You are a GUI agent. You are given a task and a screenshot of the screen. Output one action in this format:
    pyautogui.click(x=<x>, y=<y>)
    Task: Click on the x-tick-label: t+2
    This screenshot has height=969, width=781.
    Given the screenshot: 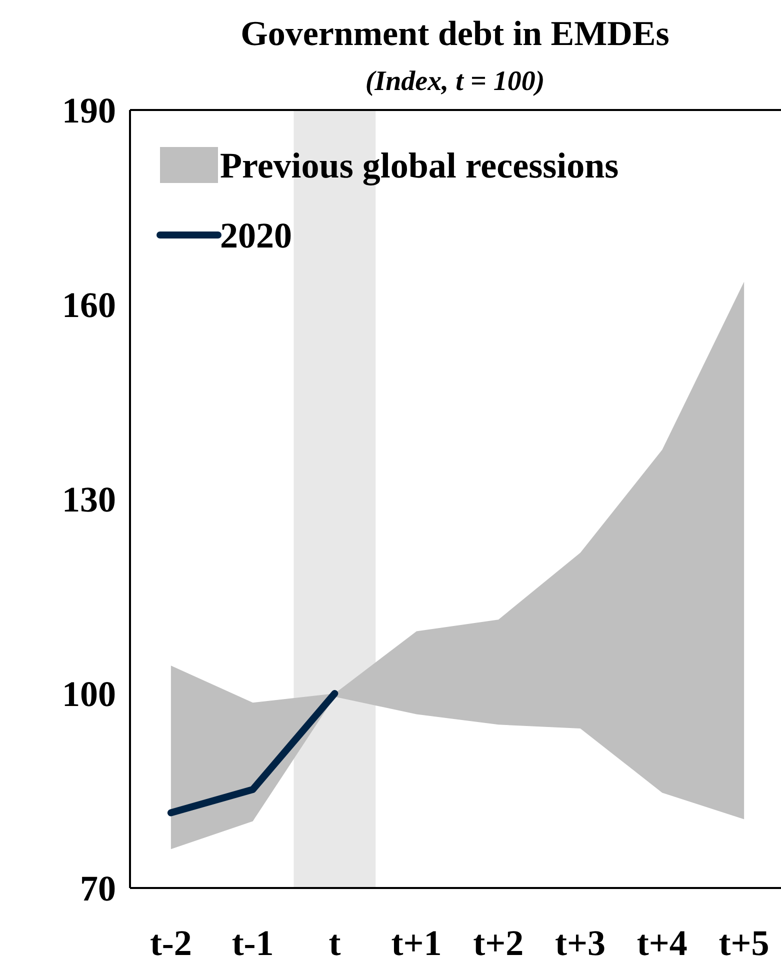 What is the action you would take?
    pyautogui.click(x=498, y=943)
    